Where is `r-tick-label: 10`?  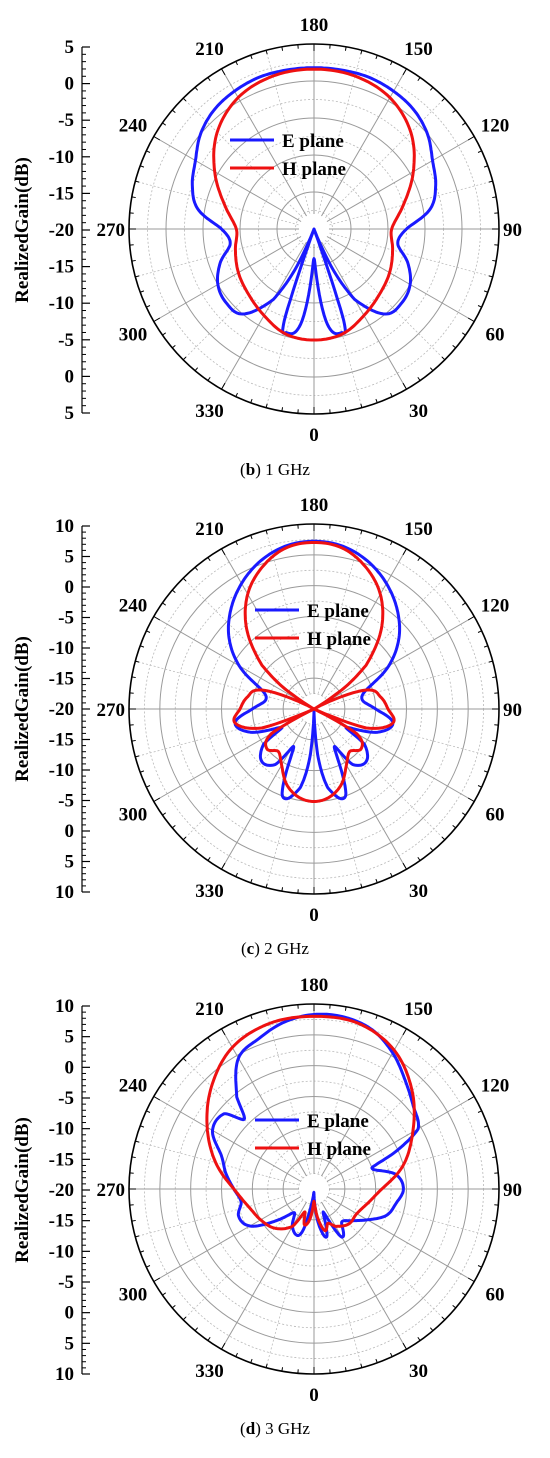 r-tick-label: 10 is located at coordinates (64, 1006).